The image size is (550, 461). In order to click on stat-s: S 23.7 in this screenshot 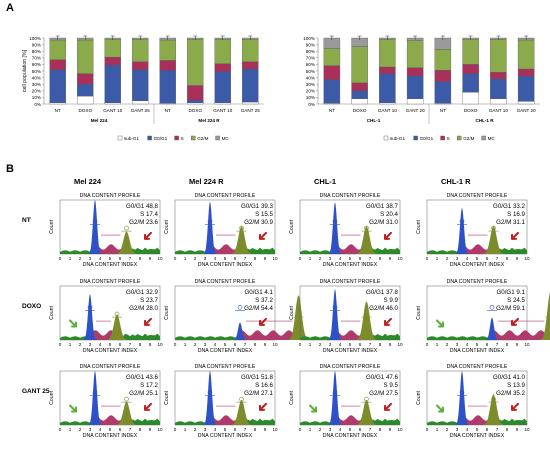, I will do `click(149, 300)`.